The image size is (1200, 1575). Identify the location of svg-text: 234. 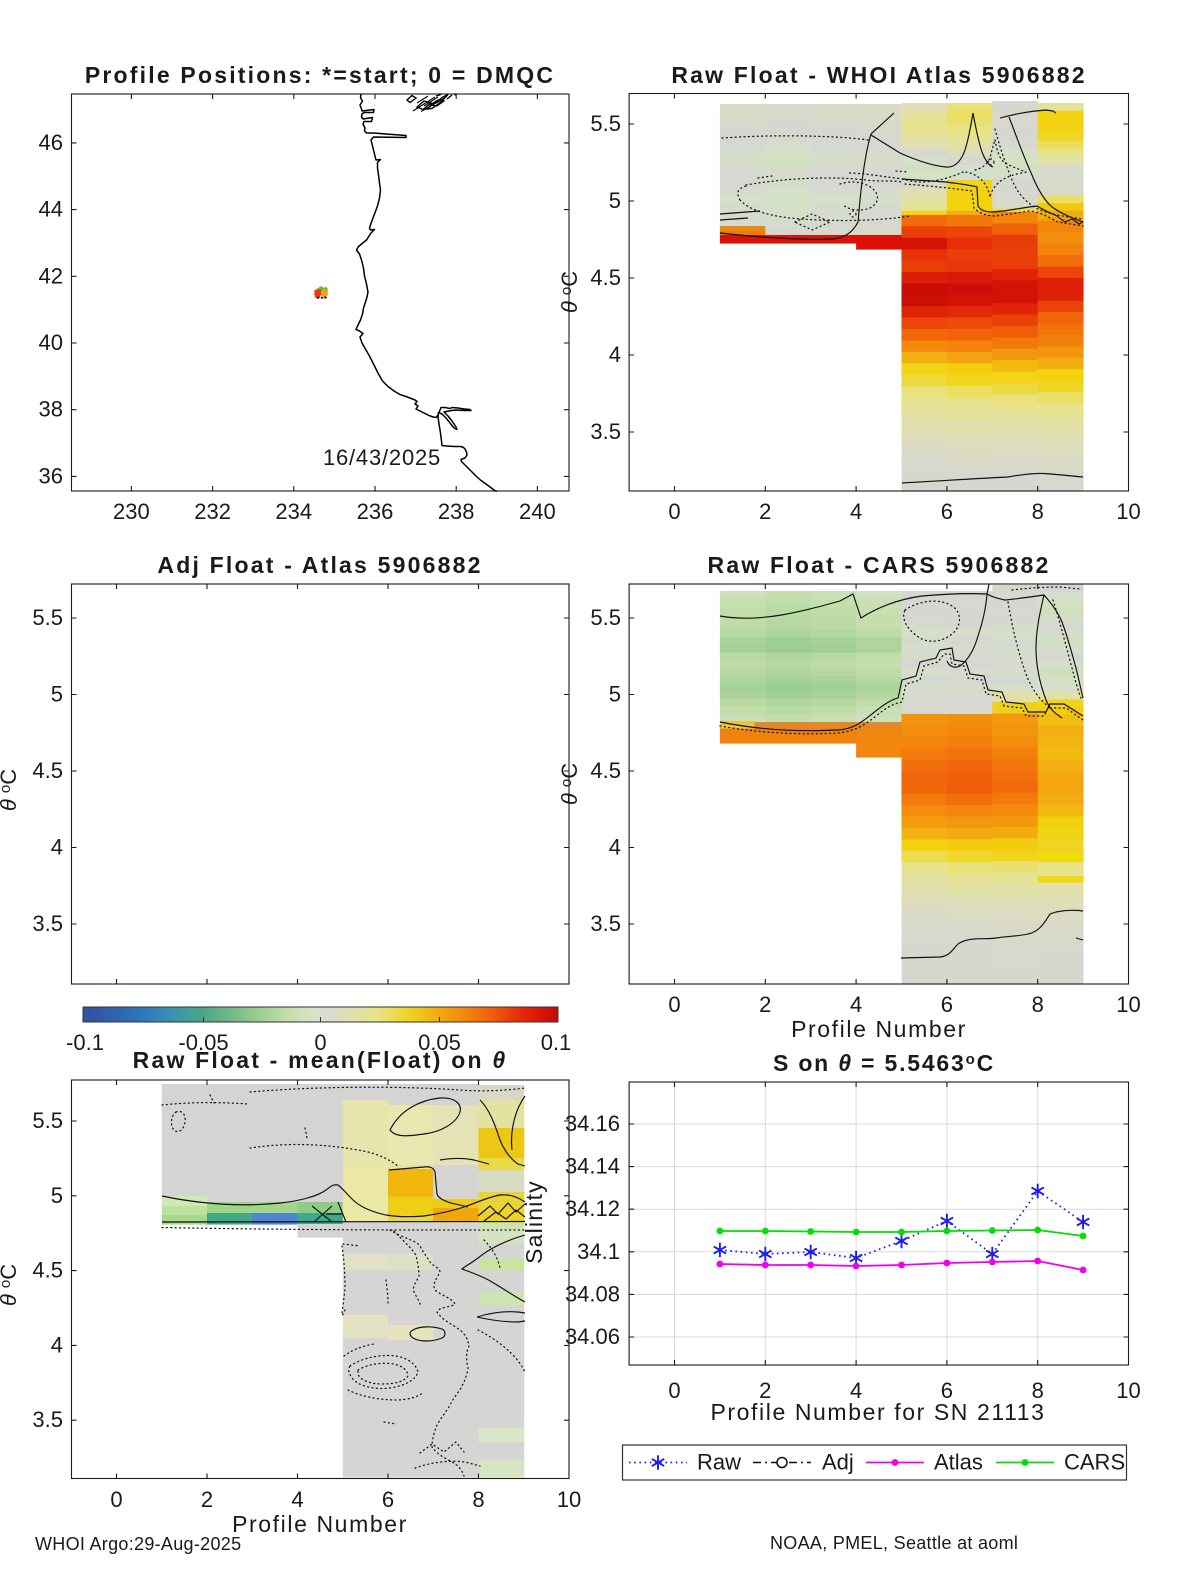
(293, 511).